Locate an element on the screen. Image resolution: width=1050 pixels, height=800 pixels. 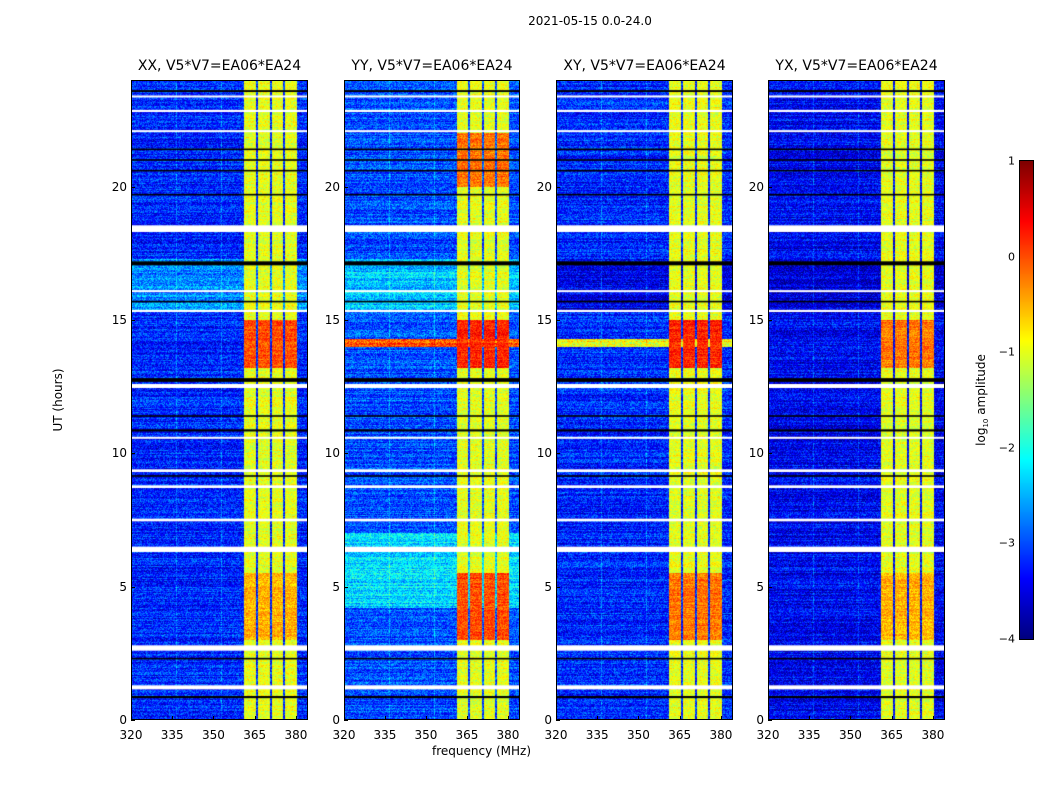
colorbar-tick-label: −3 is located at coordinates (1006, 543).